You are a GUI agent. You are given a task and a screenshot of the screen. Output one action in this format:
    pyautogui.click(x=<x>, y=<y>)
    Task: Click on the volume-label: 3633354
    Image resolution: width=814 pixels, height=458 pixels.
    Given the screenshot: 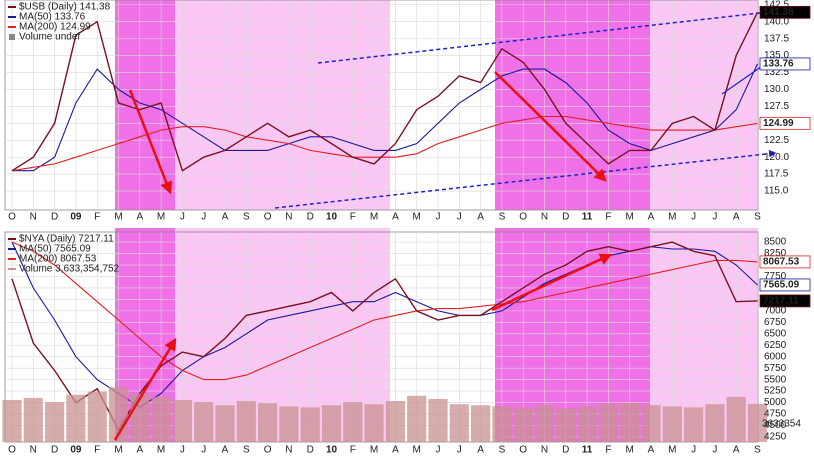 What is the action you would take?
    pyautogui.click(x=781, y=424)
    